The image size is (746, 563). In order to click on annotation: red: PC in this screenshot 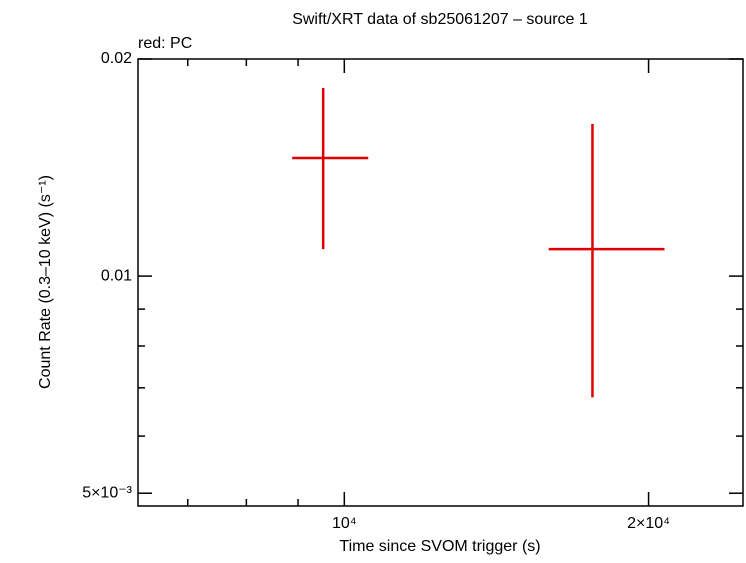, I will do `click(165, 43)`.